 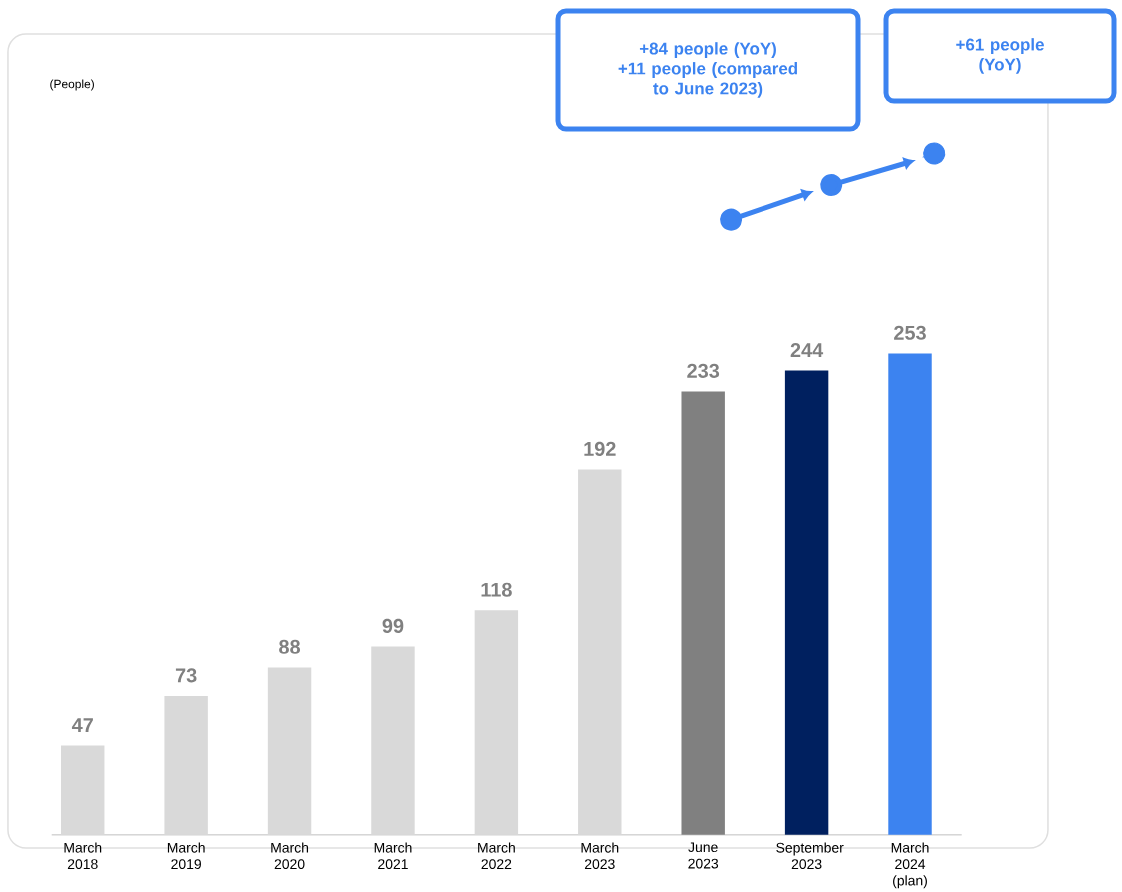 What do you see at coordinates (707, 50) in the screenshot?
I see `text: +84 people (YoY)` at bounding box center [707, 50].